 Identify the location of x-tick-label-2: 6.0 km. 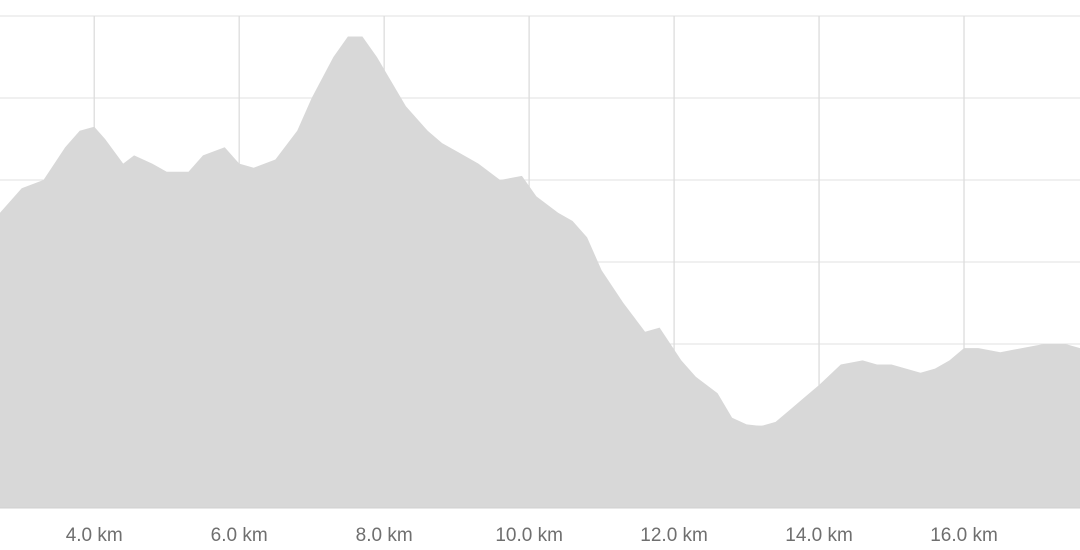
(239, 535).